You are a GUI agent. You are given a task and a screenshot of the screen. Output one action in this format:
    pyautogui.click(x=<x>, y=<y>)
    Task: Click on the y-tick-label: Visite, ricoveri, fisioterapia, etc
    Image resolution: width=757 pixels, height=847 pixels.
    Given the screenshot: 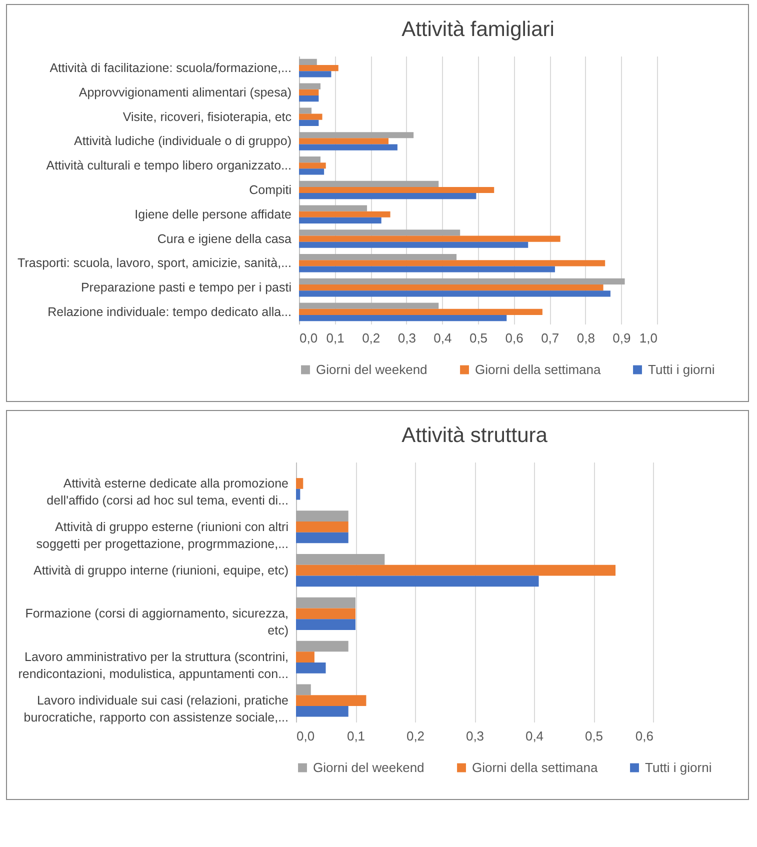 What is the action you would take?
    pyautogui.click(x=207, y=117)
    